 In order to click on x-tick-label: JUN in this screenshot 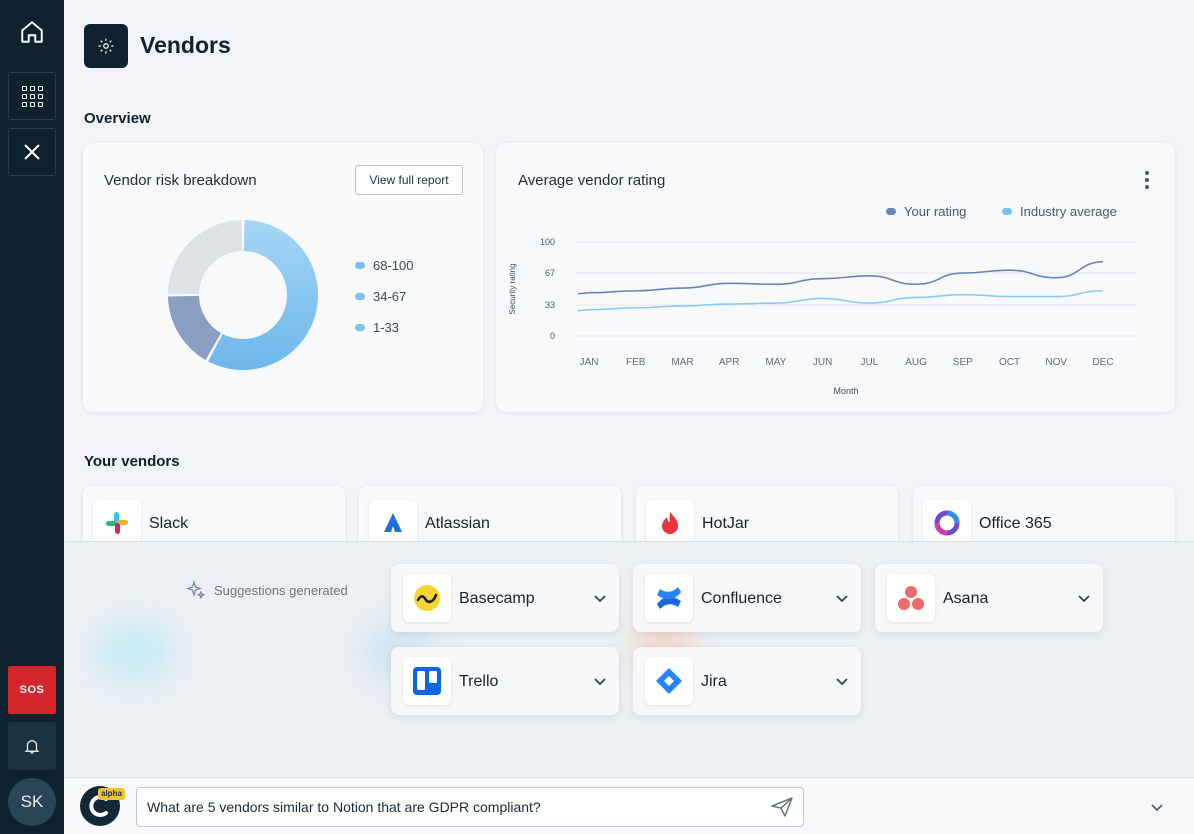, I will do `click(822, 362)`.